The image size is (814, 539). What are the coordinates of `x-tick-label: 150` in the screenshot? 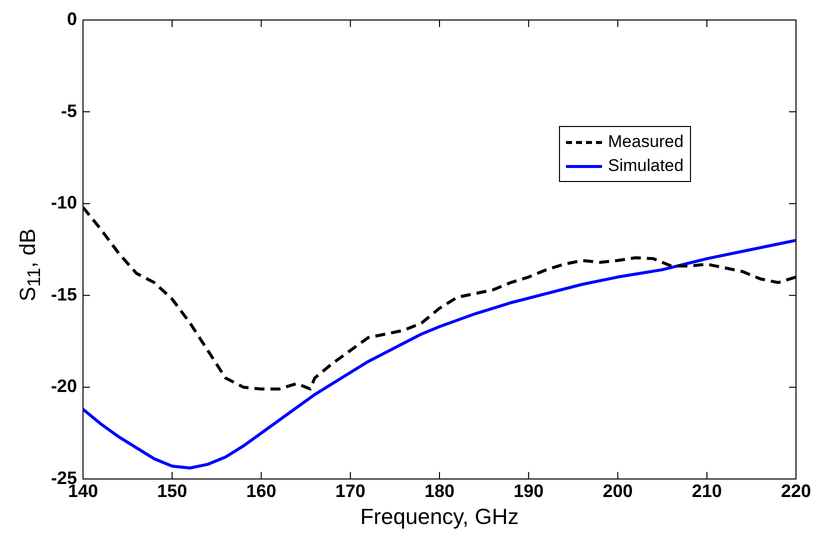 It's located at (172, 490).